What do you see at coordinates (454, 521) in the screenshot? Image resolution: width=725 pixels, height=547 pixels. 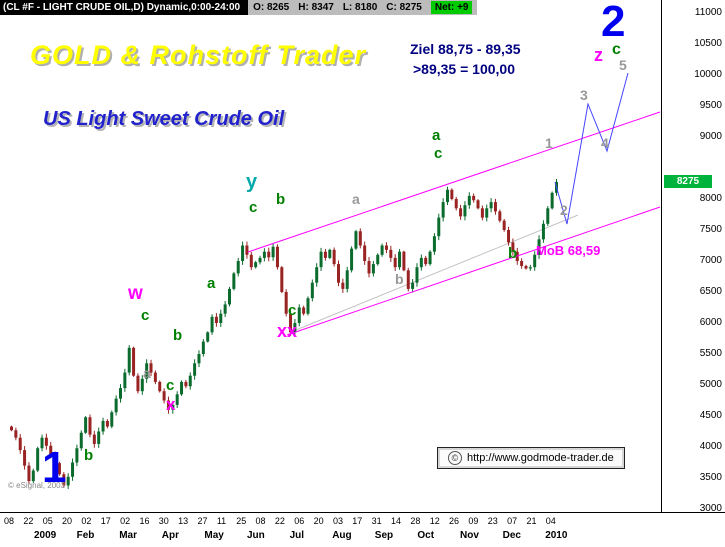 I see `day-tick-label: 26` at bounding box center [454, 521].